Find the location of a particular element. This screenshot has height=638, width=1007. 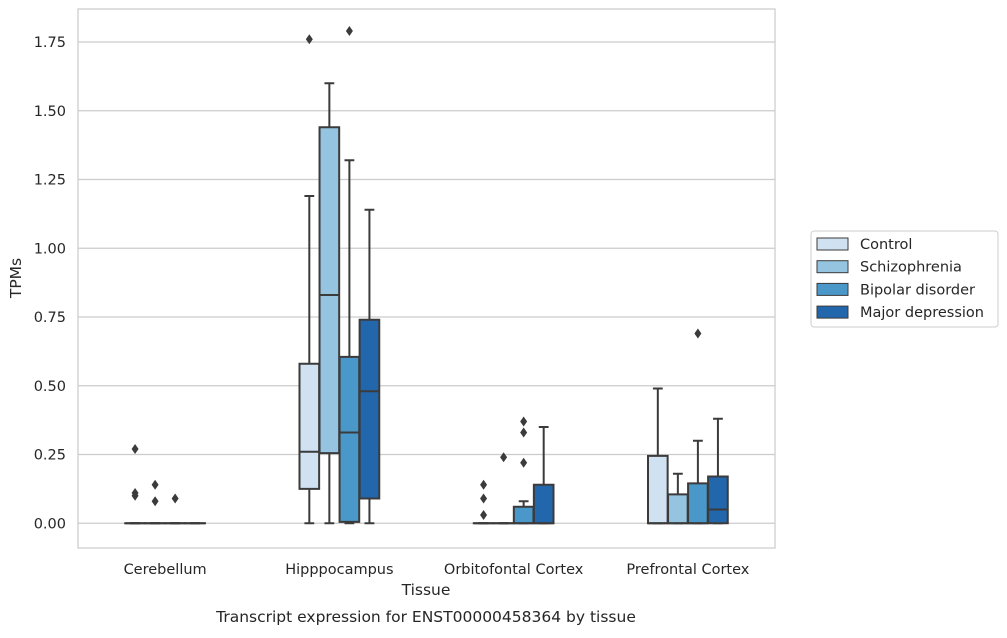

y-tick-label: 1.00 is located at coordinates (50, 249).